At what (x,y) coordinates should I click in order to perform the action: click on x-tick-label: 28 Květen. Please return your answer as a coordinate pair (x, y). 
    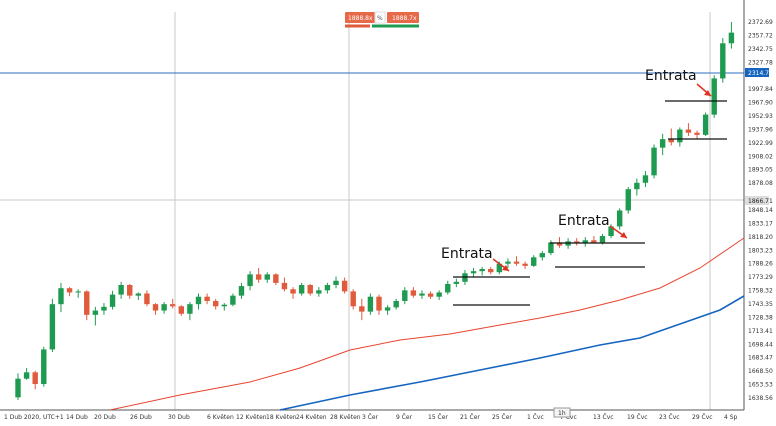
    Looking at the image, I should click on (345, 417).